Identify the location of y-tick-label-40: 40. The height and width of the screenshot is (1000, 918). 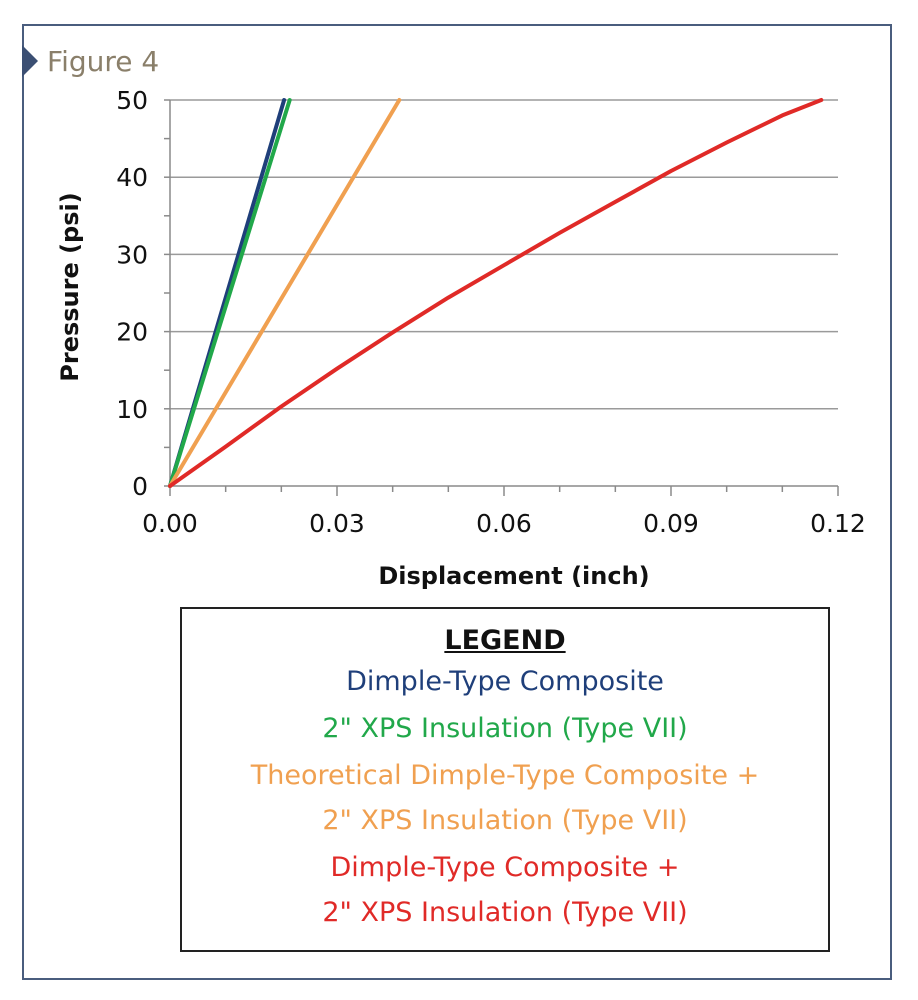
(132, 177).